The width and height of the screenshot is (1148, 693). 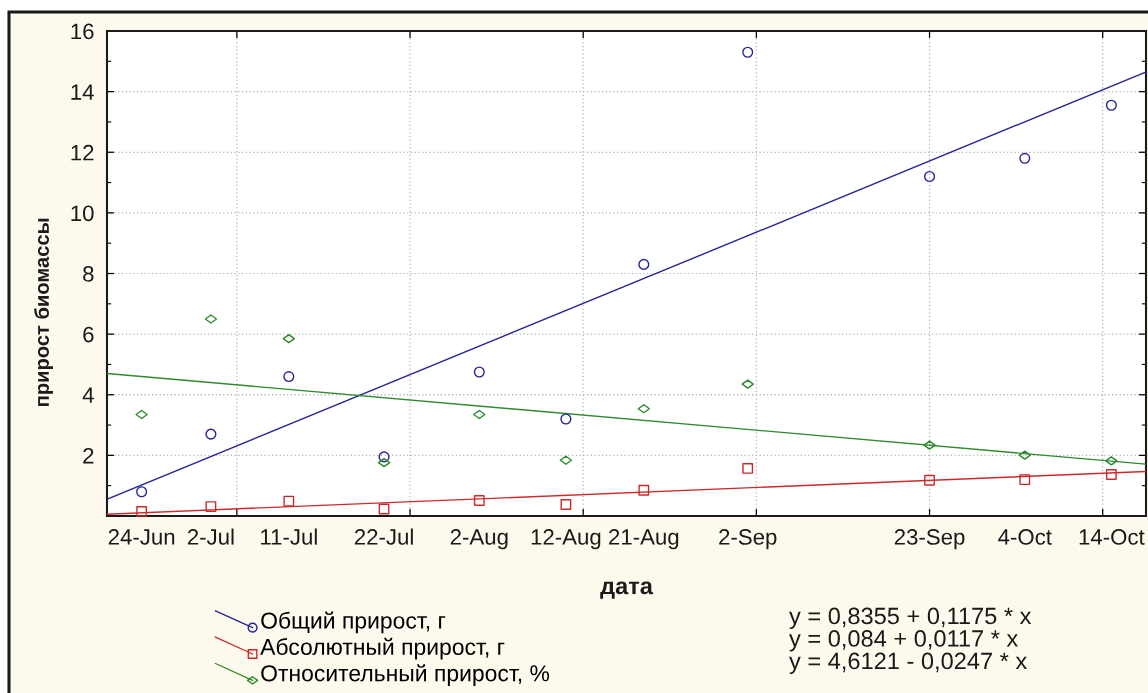 I want to click on x-tick-label: 2-Sep, so click(x=748, y=539).